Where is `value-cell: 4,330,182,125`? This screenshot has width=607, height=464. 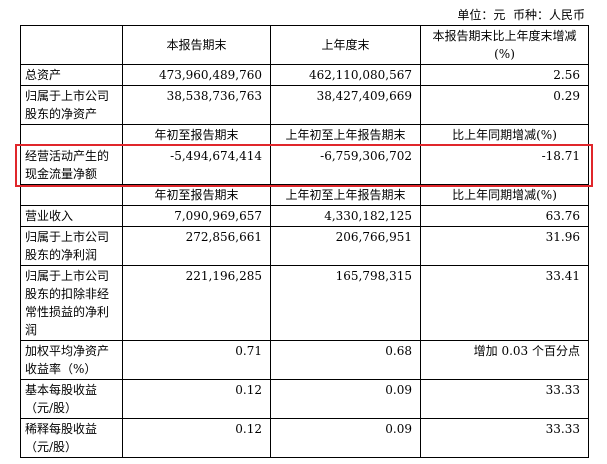
value-cell: 4,330,182,125 is located at coordinates (345, 216).